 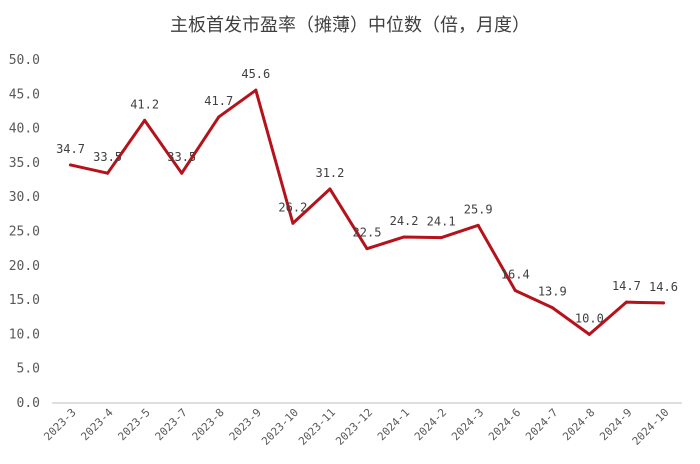 I want to click on data-label: 41.2, so click(x=144, y=104).